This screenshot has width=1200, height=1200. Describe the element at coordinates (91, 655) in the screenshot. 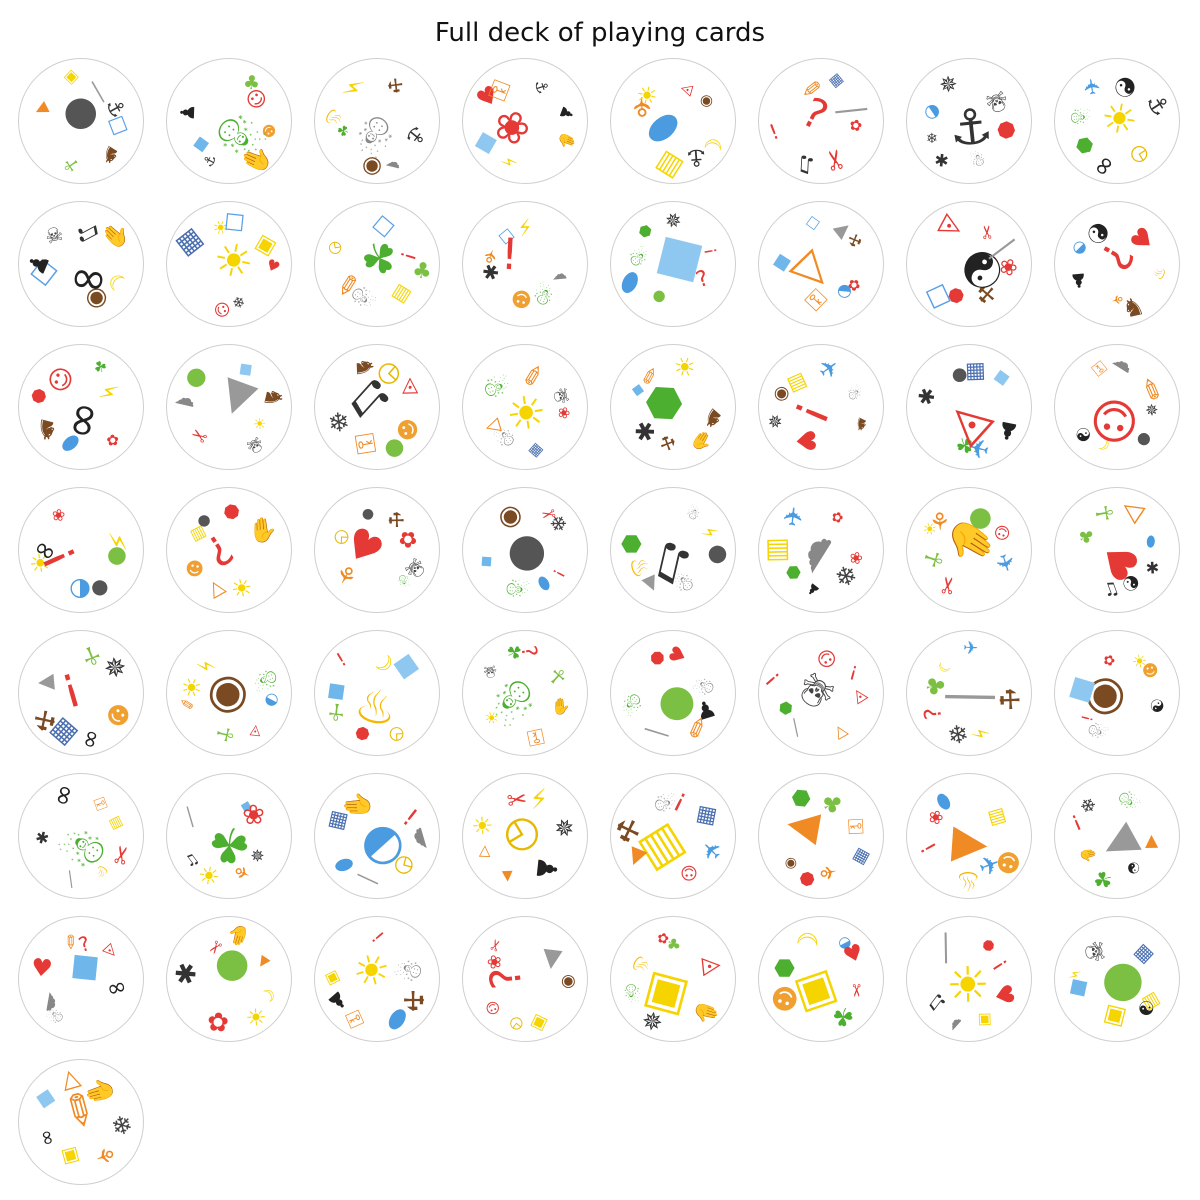

I see `cactus-icon: ☥` at that location.